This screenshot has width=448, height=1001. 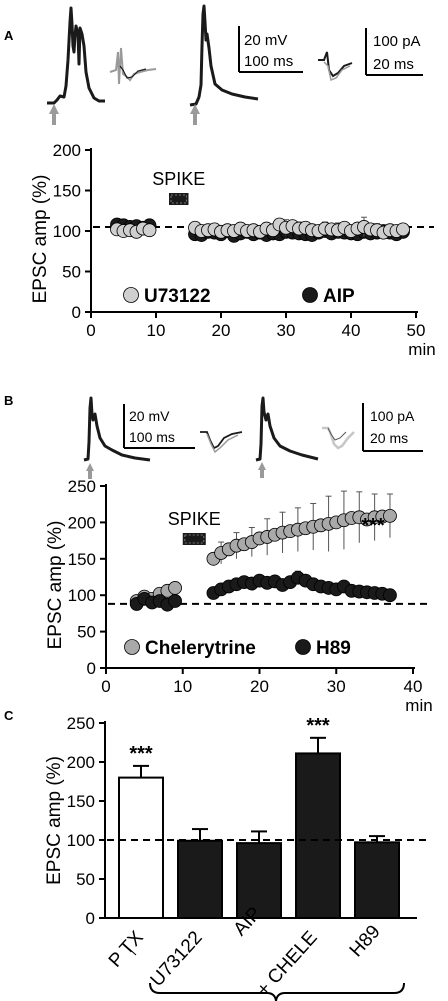 I want to click on legend-label: AIP, so click(x=339, y=296).